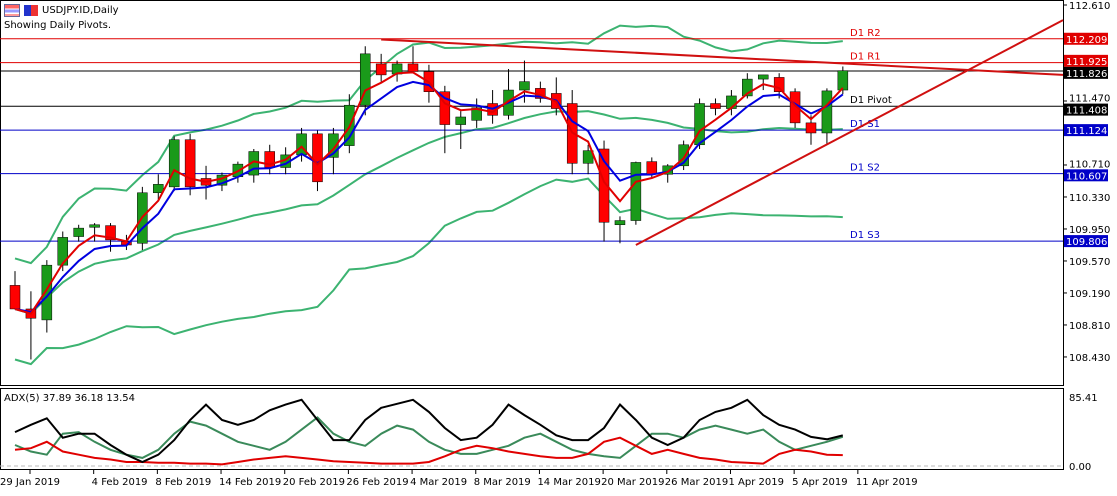  Describe the element at coordinates (502, 482) in the screenshot. I see `x-tick-label: 8 Mar 2019` at that location.